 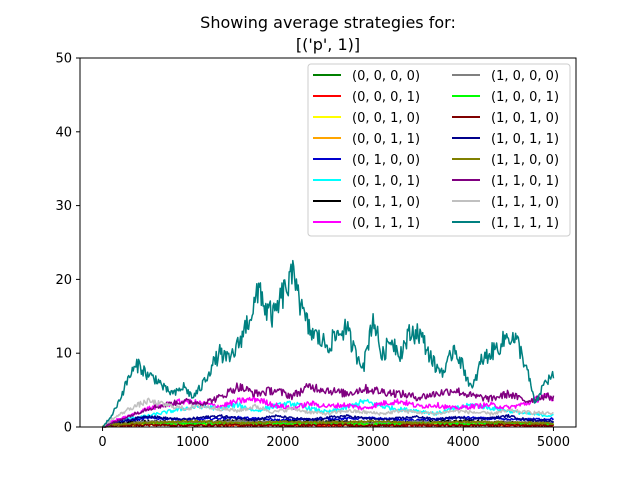 I want to click on legend-label: (1, 0, 0, 0), so click(x=525, y=76).